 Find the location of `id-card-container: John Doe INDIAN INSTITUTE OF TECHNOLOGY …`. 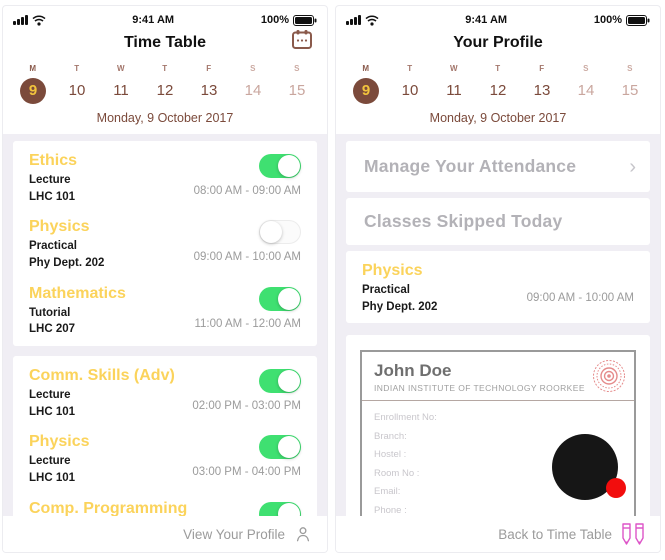

id-card-container: John Doe INDIAN INSTITUTE OF TECHNOLOGY … is located at coordinates (498, 425).